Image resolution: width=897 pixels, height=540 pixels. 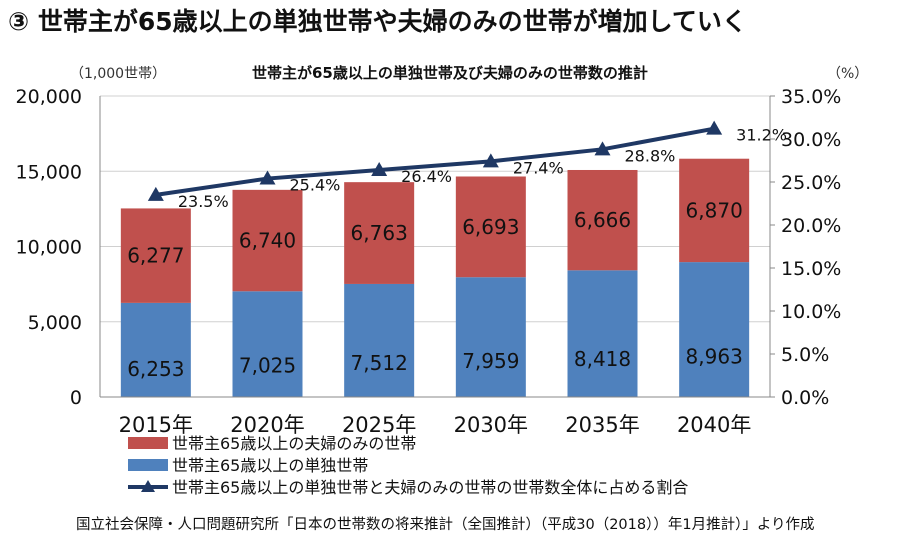 What do you see at coordinates (811, 140) in the screenshot?
I see `y-right-tick-label: 30.0%` at bounding box center [811, 140].